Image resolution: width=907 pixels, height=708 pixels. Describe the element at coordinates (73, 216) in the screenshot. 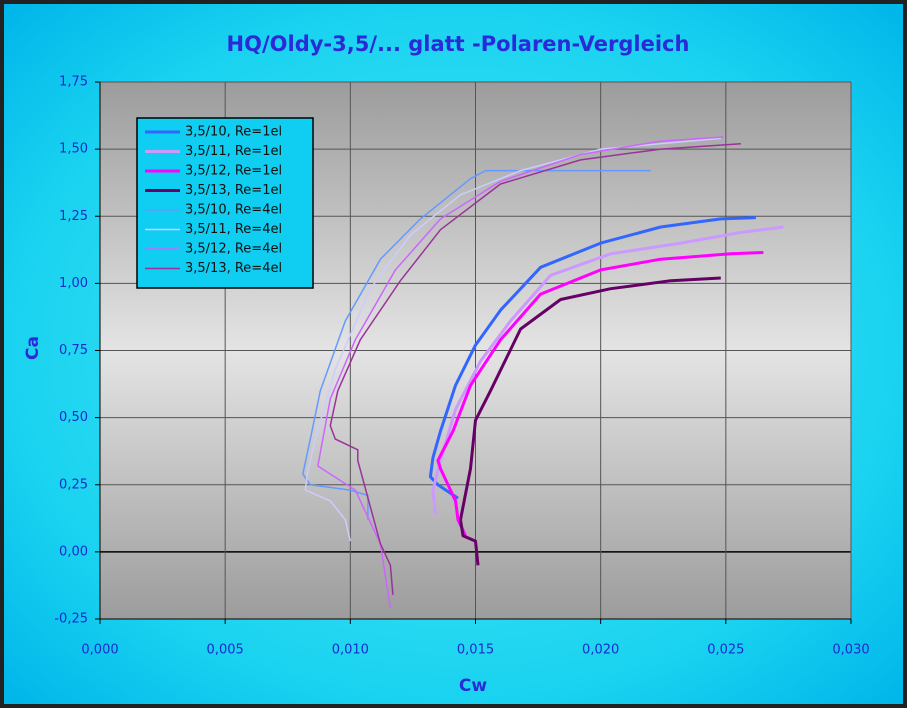

I see `y-tick-label: 1,25` at that location.